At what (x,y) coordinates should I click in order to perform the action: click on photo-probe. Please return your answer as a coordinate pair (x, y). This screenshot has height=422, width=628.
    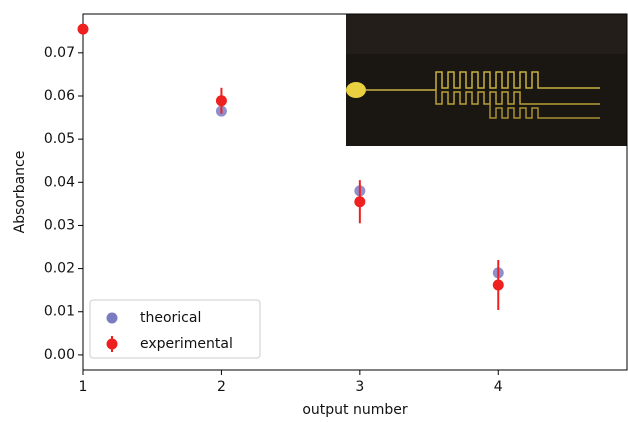
    Looking at the image, I should click on (356, 90).